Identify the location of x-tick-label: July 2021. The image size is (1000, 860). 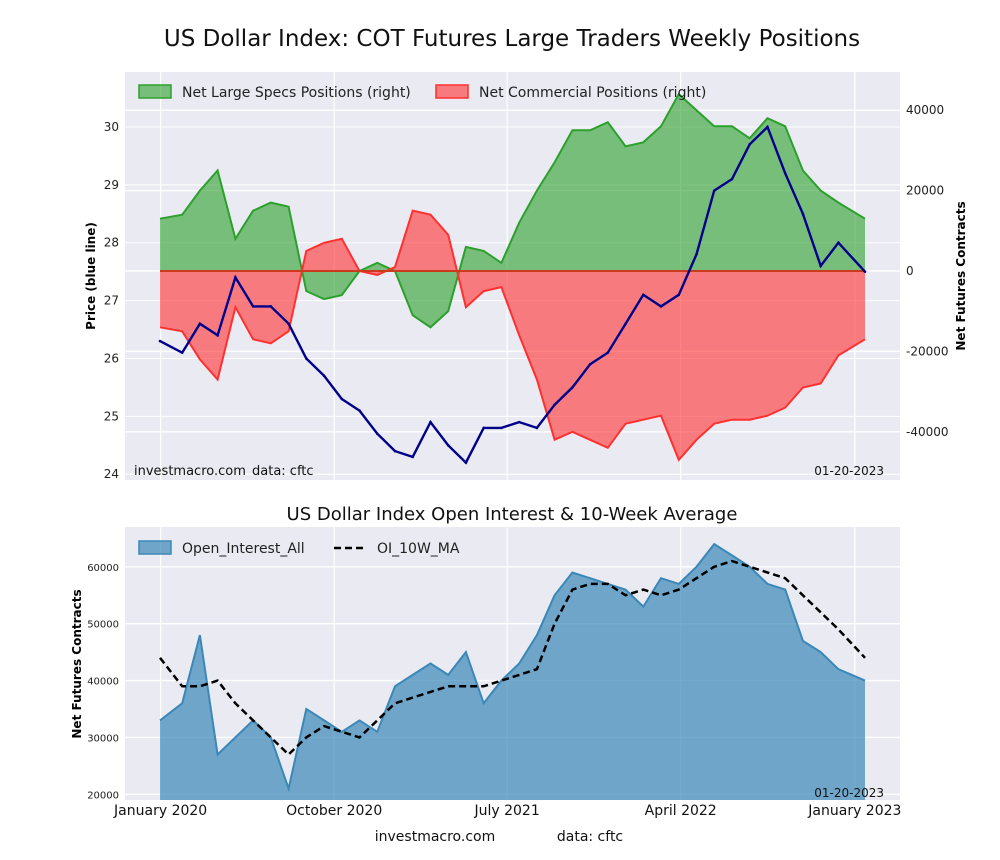
(506, 811).